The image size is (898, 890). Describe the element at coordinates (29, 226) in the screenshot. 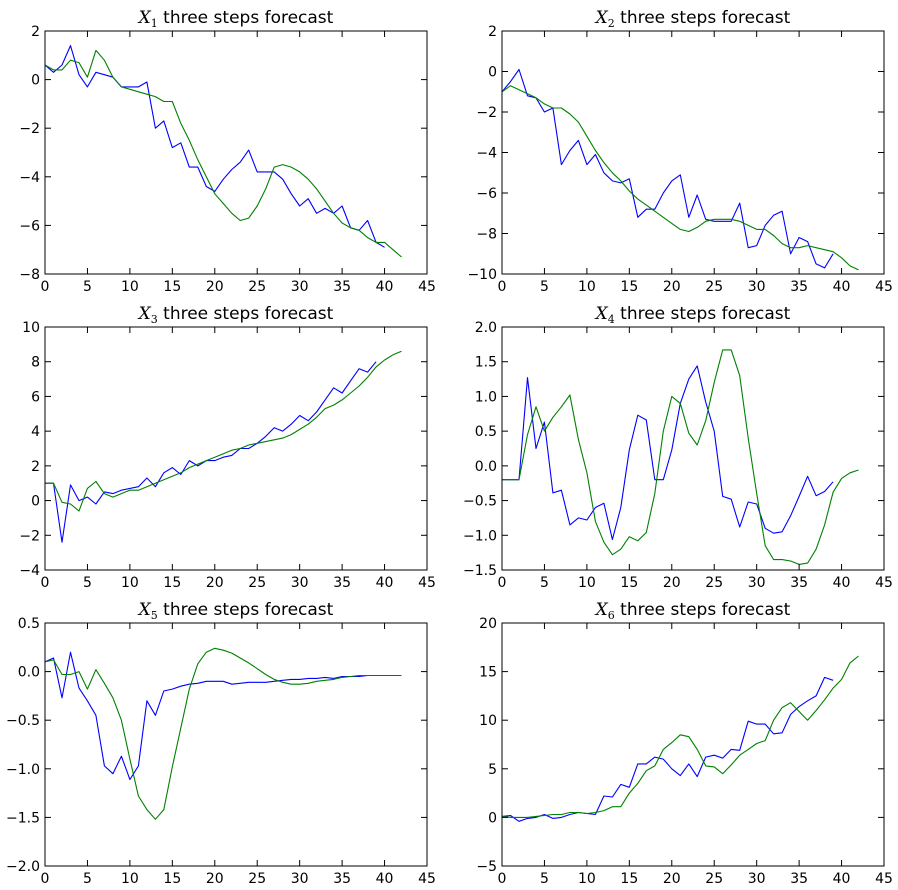

I see `y-tick-label: −6` at that location.